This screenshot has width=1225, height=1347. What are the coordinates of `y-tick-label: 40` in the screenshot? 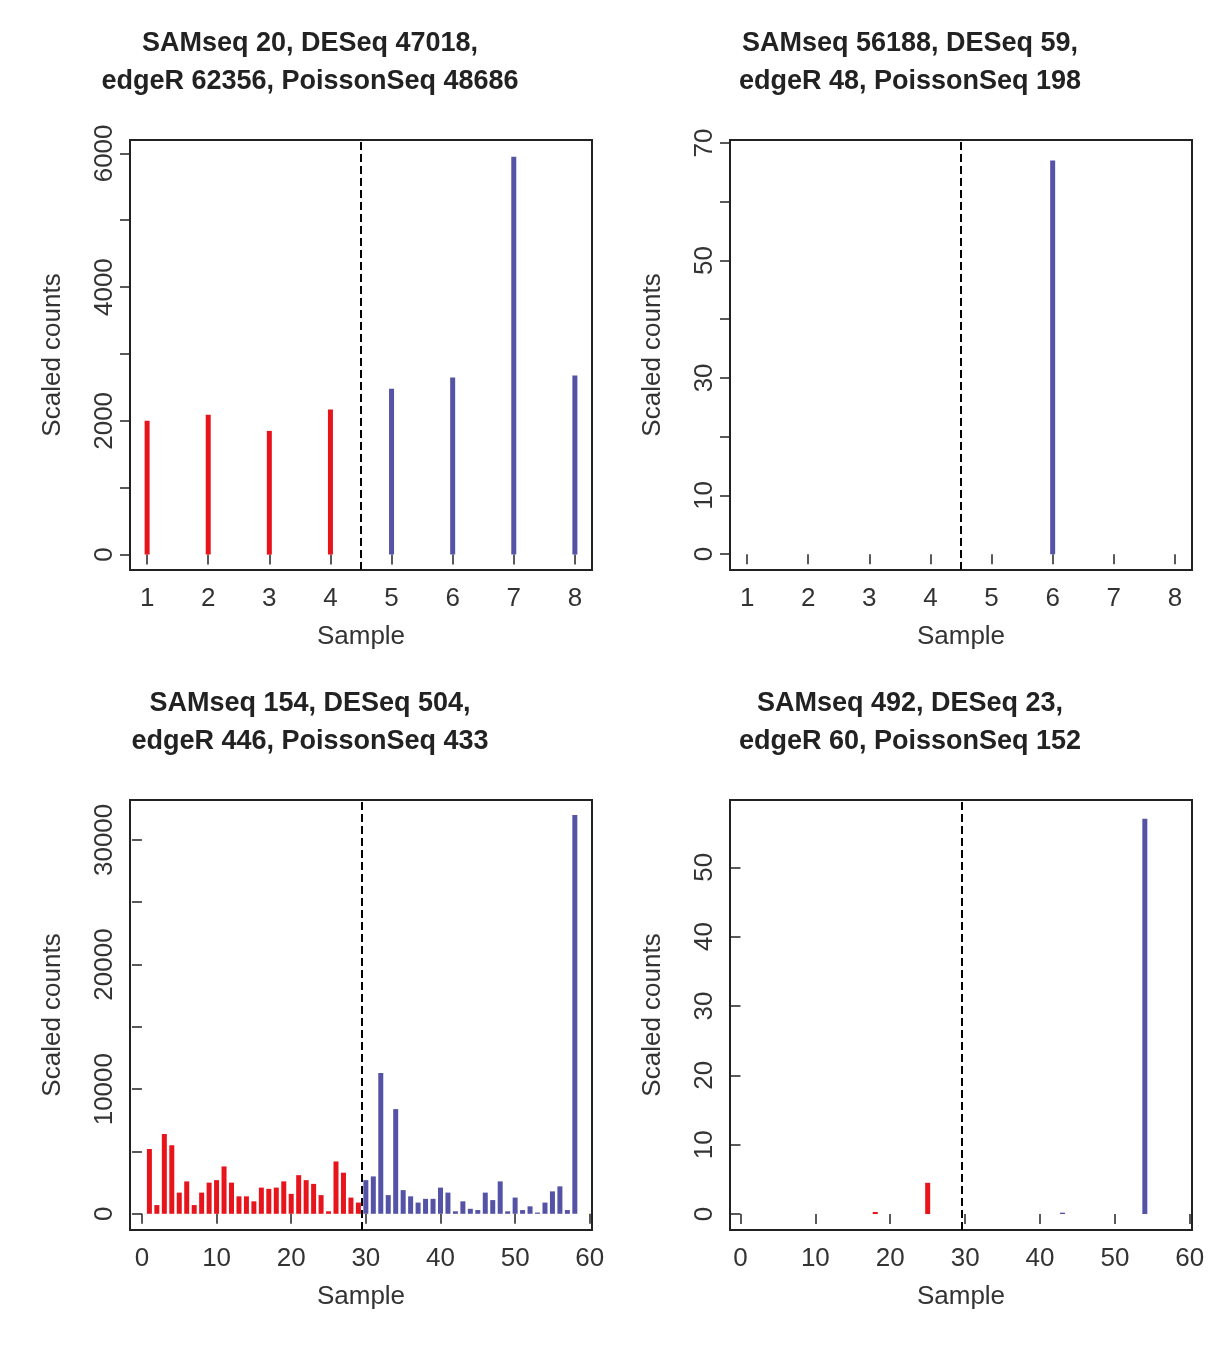 It's located at (703, 937).